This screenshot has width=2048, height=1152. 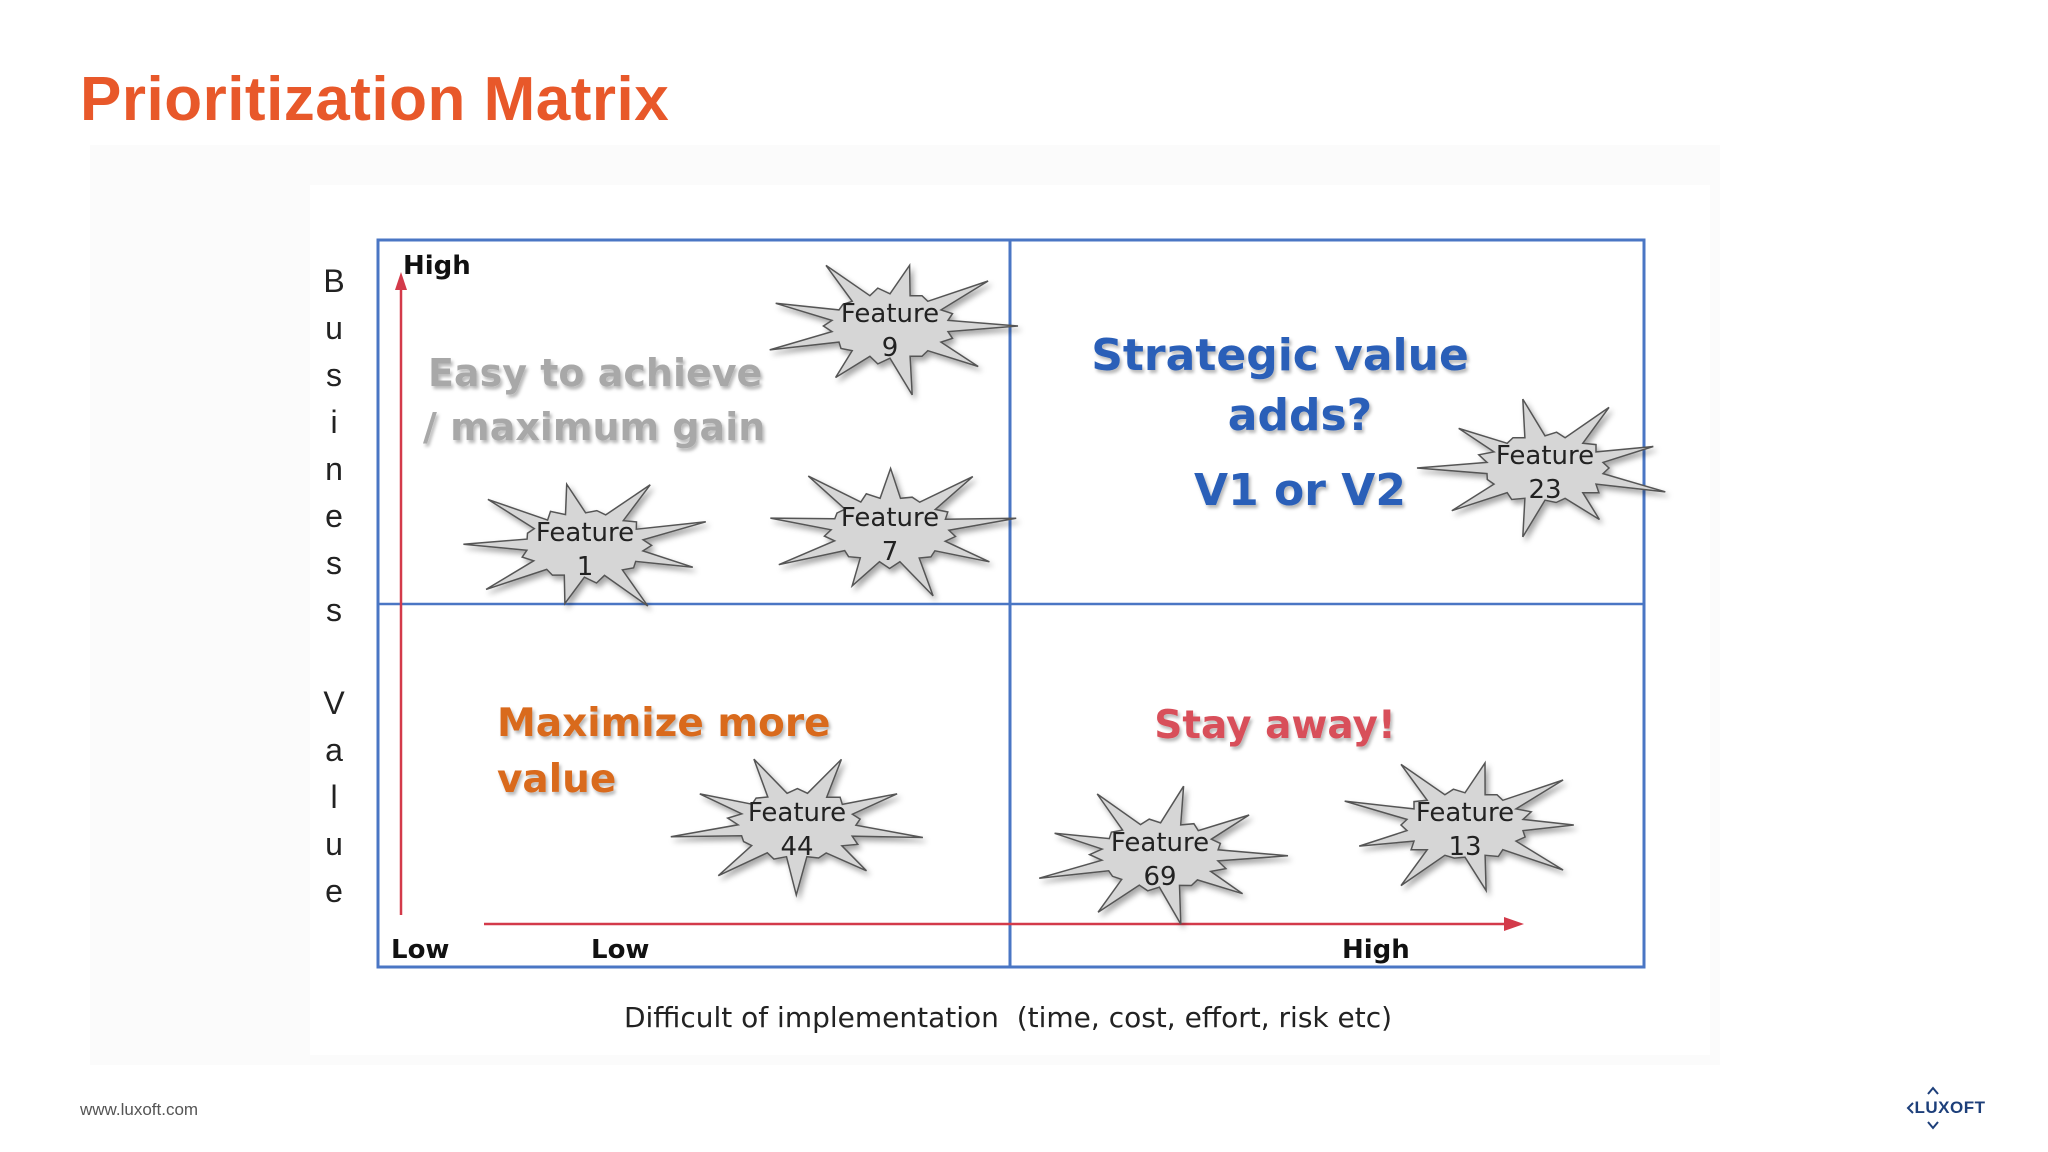 I want to click on feature-starburst-23: Feature 23, so click(x=1541, y=468).